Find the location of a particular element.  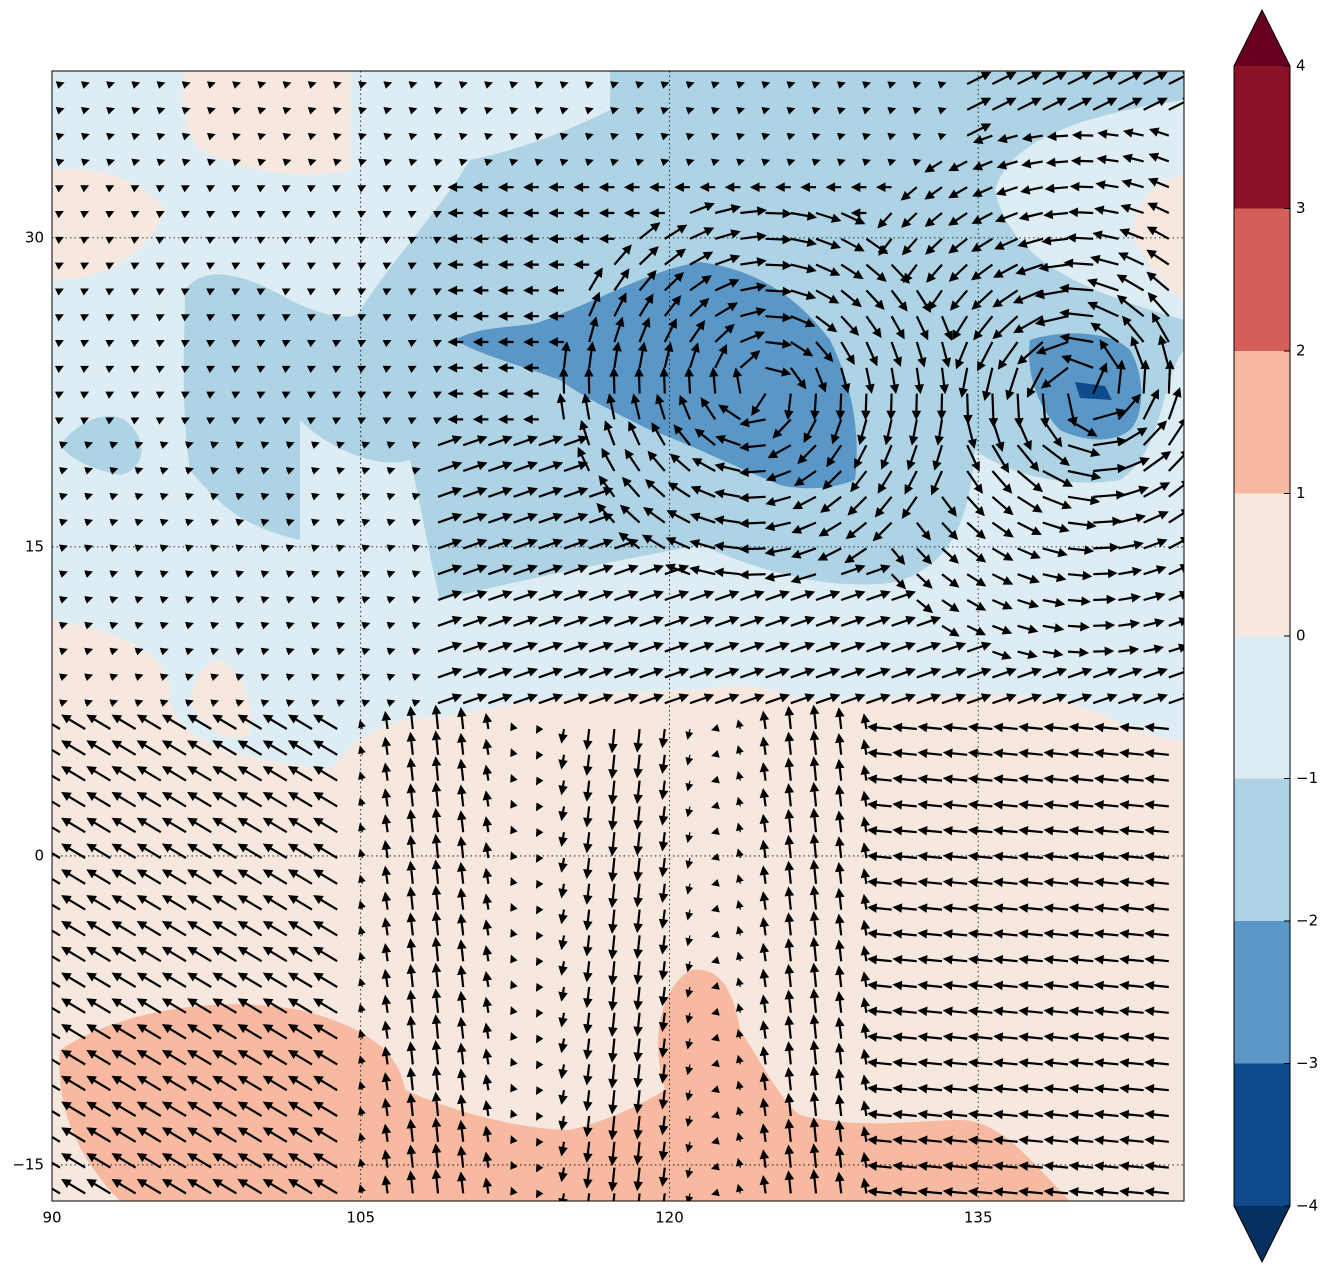

y-tick-label: 30 is located at coordinates (34, 237).